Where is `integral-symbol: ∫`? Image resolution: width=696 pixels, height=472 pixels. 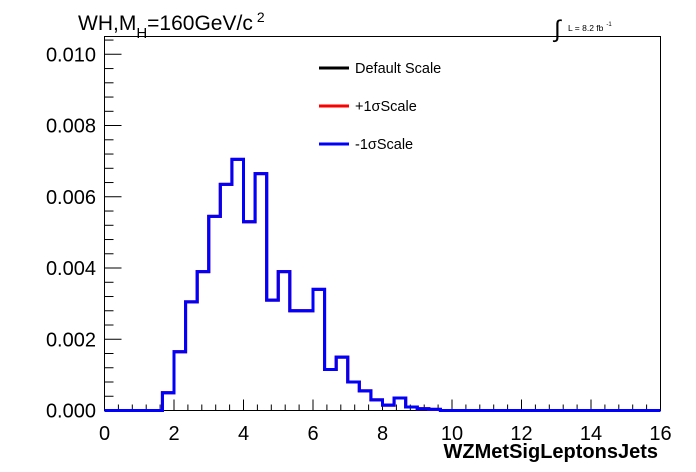 integral-symbol: ∫ is located at coordinates (557, 29).